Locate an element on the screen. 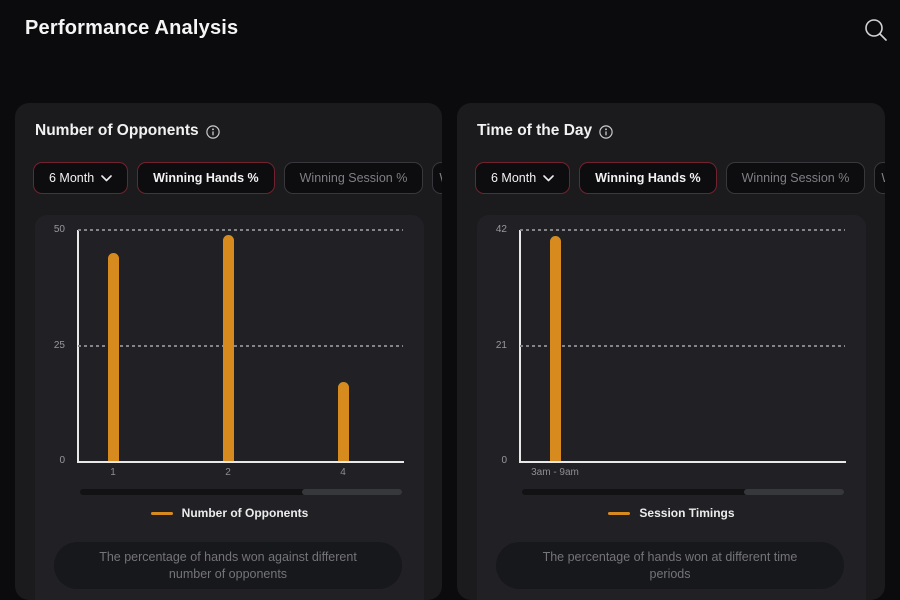  legend-label: Number of Opponents is located at coordinates (245, 513).